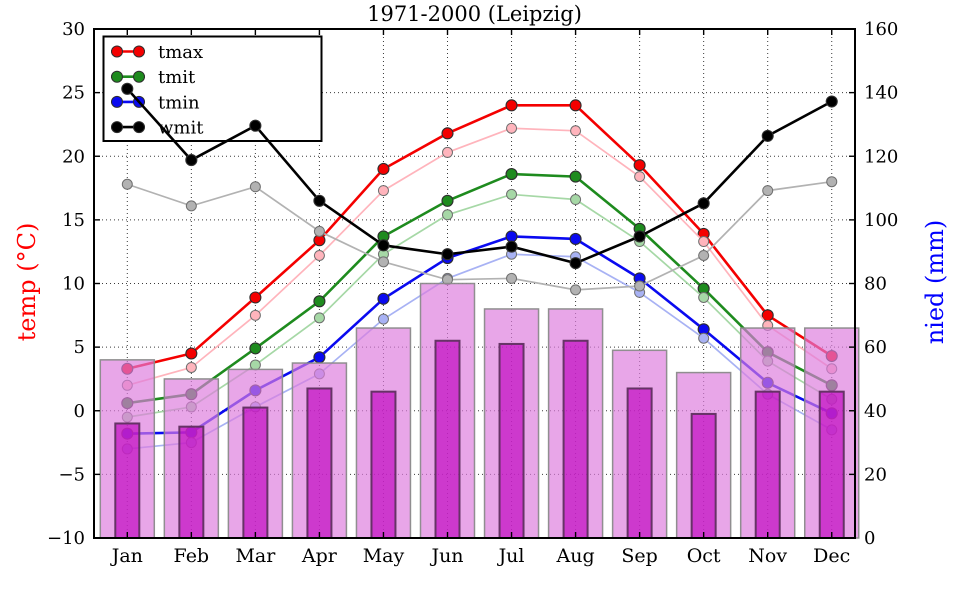 The height and width of the screenshot is (600, 960). I want to click on bar-nied-narrow-dark-Dec, so click(831, 464).